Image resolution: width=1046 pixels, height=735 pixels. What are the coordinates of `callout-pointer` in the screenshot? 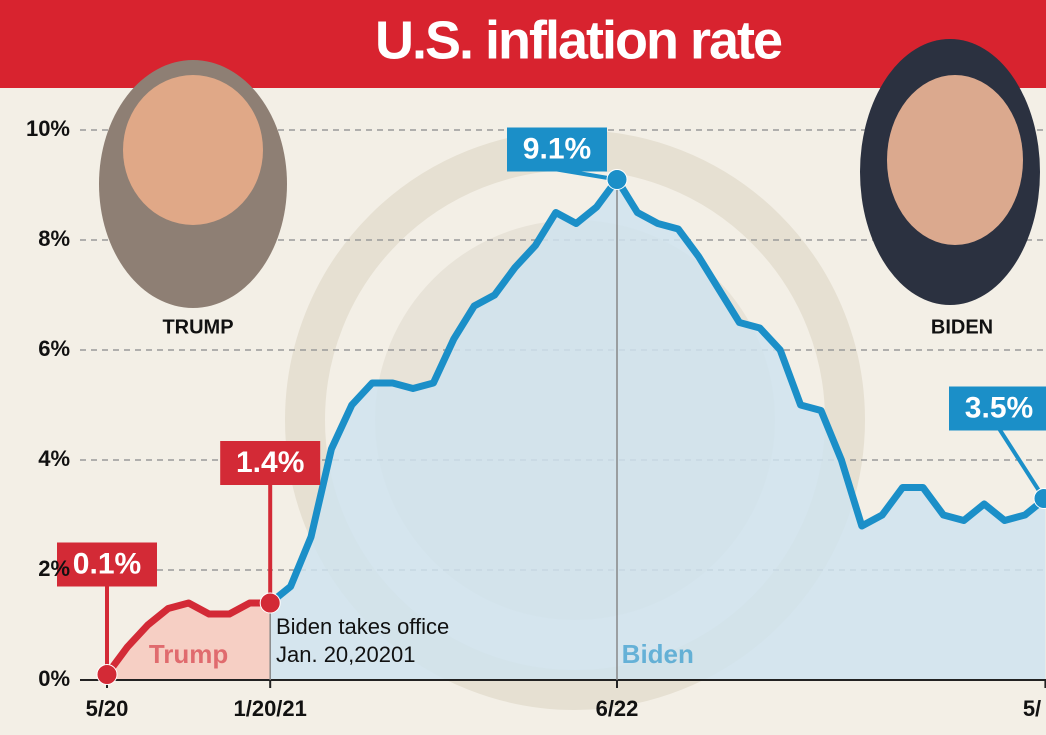 It's located at (1021, 463).